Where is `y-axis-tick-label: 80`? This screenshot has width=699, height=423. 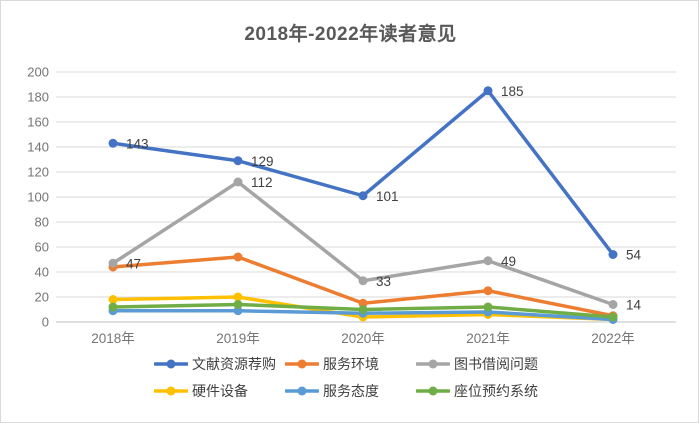 y-axis-tick-label: 80 is located at coordinates (42, 222).